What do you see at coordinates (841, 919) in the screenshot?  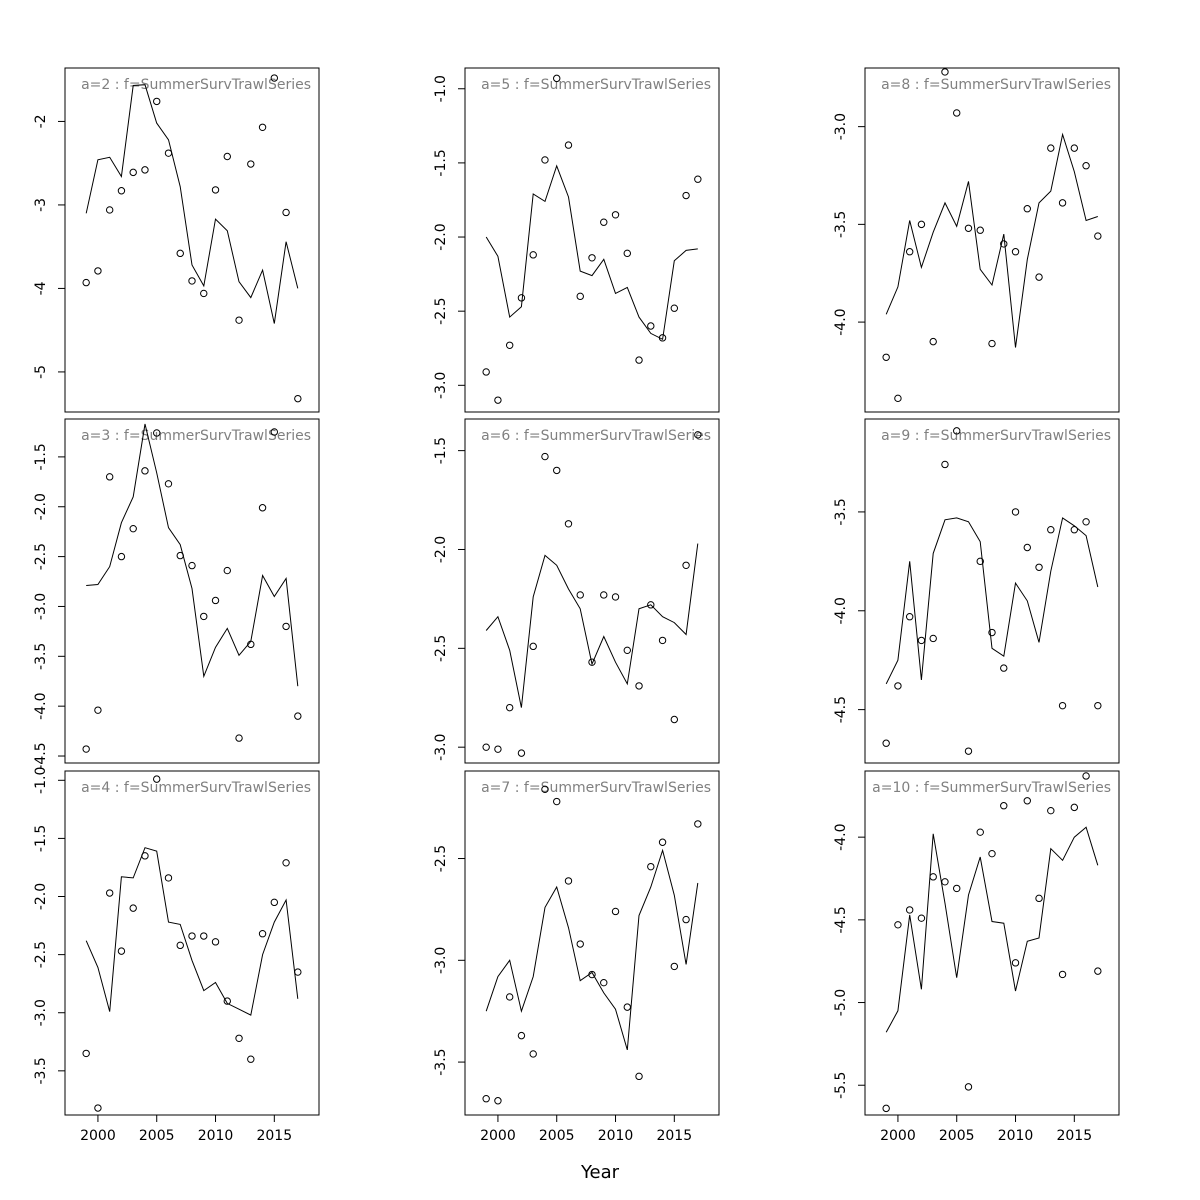 I see `y-tick-label: -4.5` at bounding box center [841, 919].